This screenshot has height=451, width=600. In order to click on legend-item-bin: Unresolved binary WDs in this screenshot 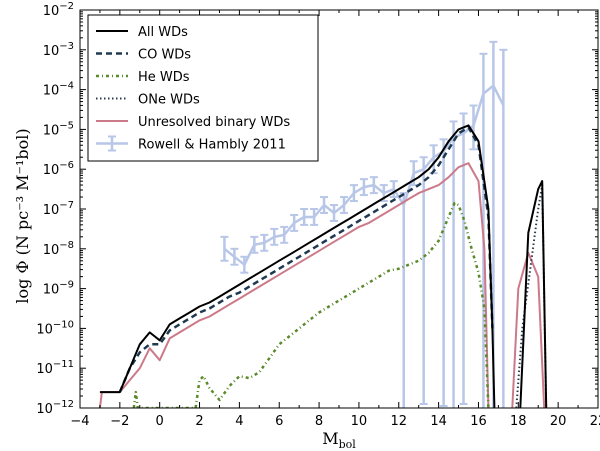, I will do `click(193, 122)`.